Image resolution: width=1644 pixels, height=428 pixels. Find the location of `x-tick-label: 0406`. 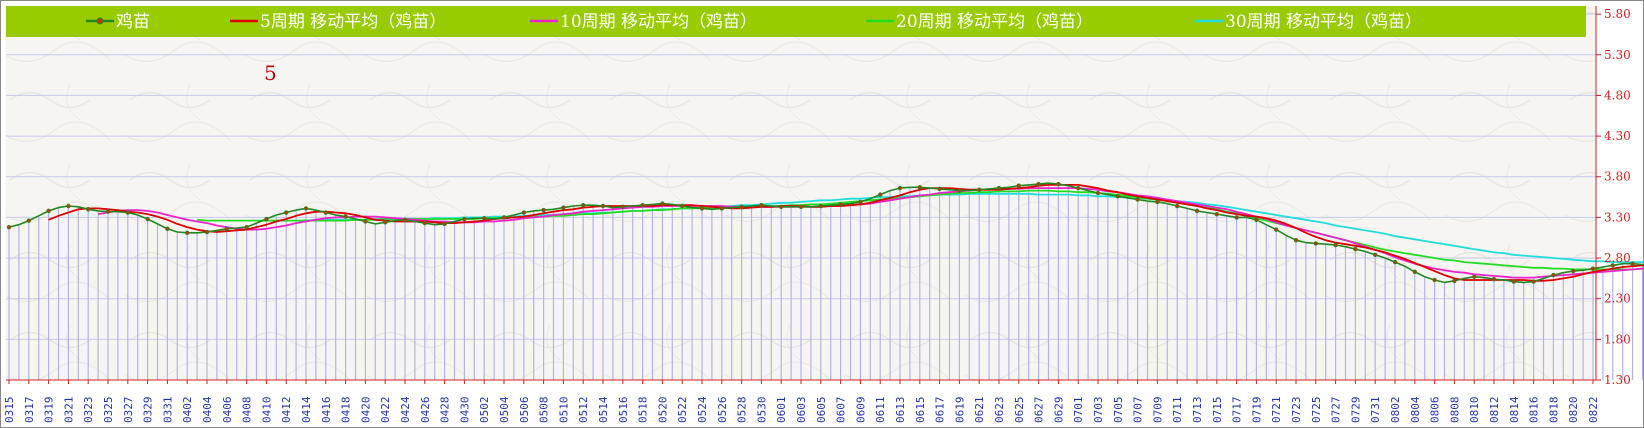

x-tick-label: 0406 is located at coordinates (227, 410).